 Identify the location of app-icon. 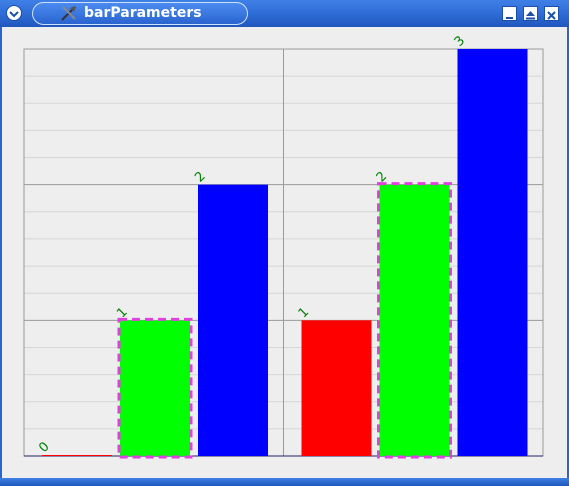
(68, 13).